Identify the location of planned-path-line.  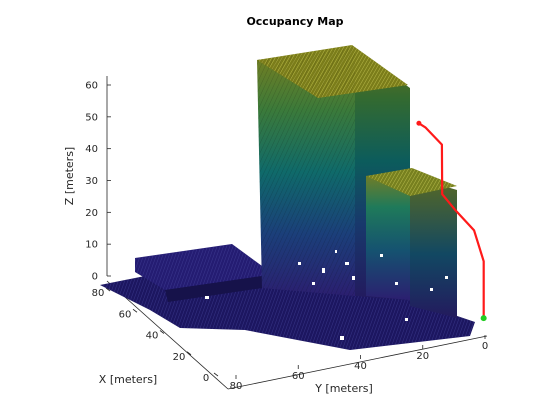
(451, 220).